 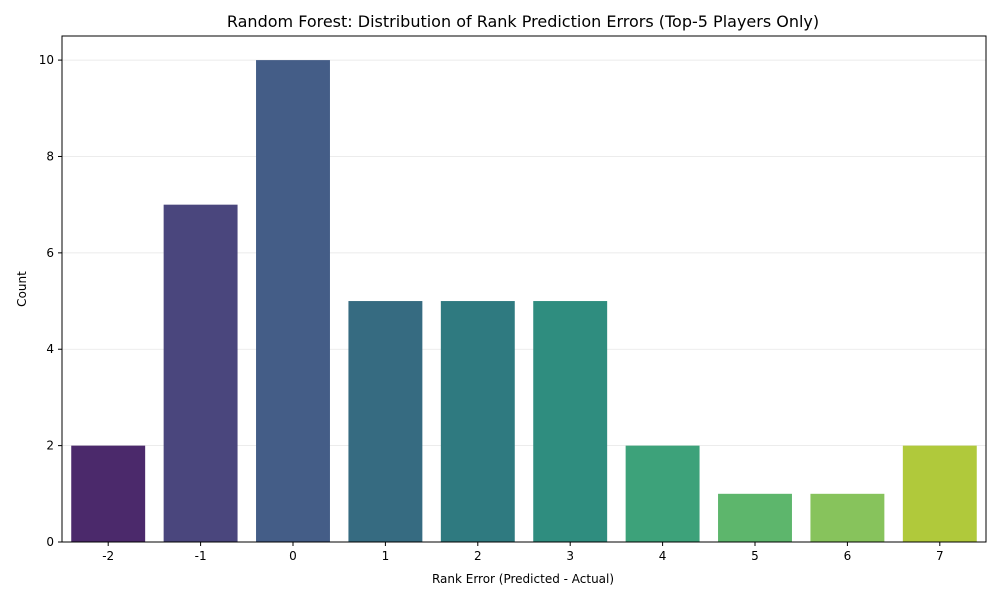 I want to click on x-tick-label: 5, so click(x=755, y=556).